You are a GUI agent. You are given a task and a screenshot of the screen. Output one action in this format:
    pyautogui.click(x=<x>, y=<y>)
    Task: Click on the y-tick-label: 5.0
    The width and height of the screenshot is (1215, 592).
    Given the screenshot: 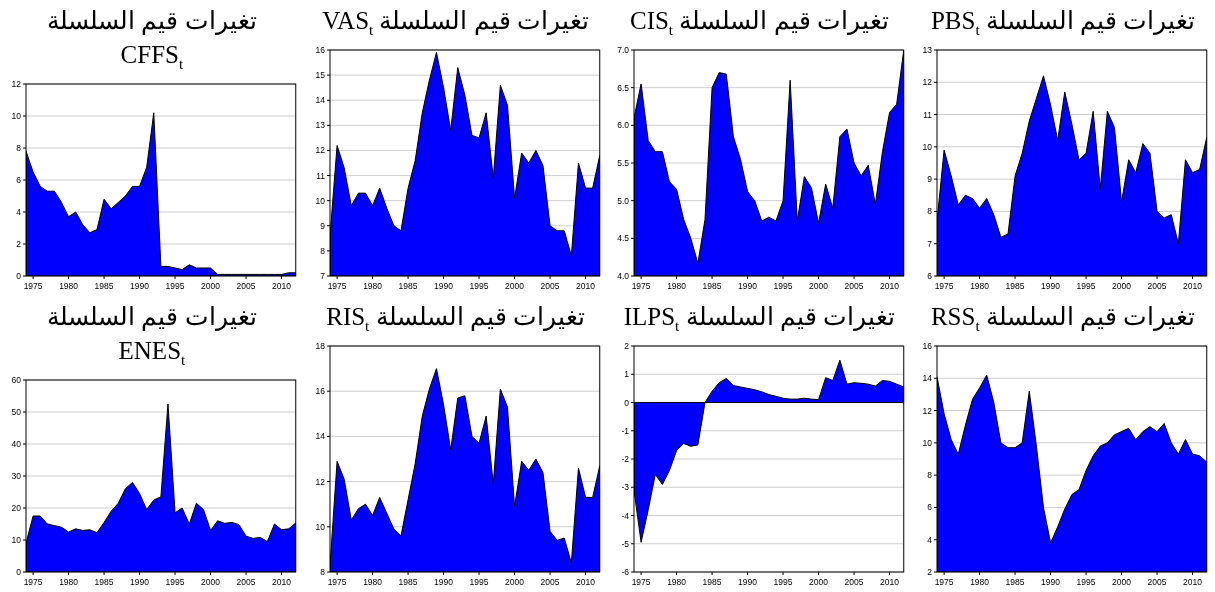 What is the action you would take?
    pyautogui.click(x=622, y=200)
    